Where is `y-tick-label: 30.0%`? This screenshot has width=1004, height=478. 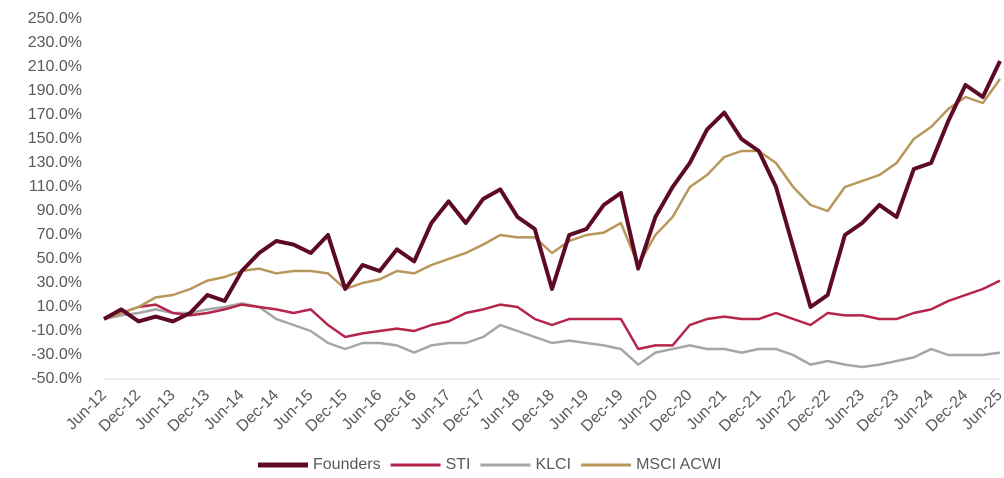
y-tick-label: 30.0% is located at coordinates (59, 282).